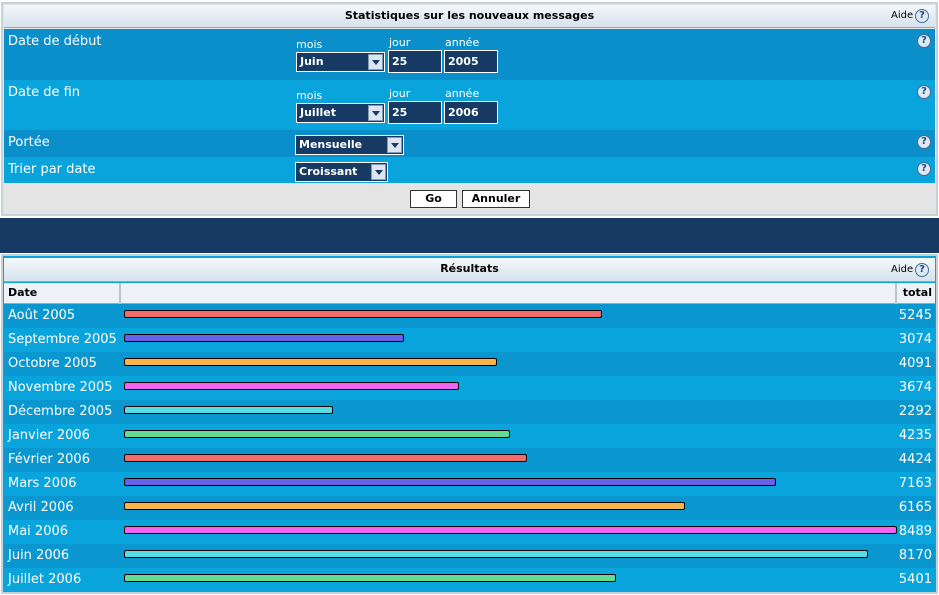 The height and width of the screenshot is (595, 939). Describe the element at coordinates (469, 293) in the screenshot. I see `column-header-row` at that location.